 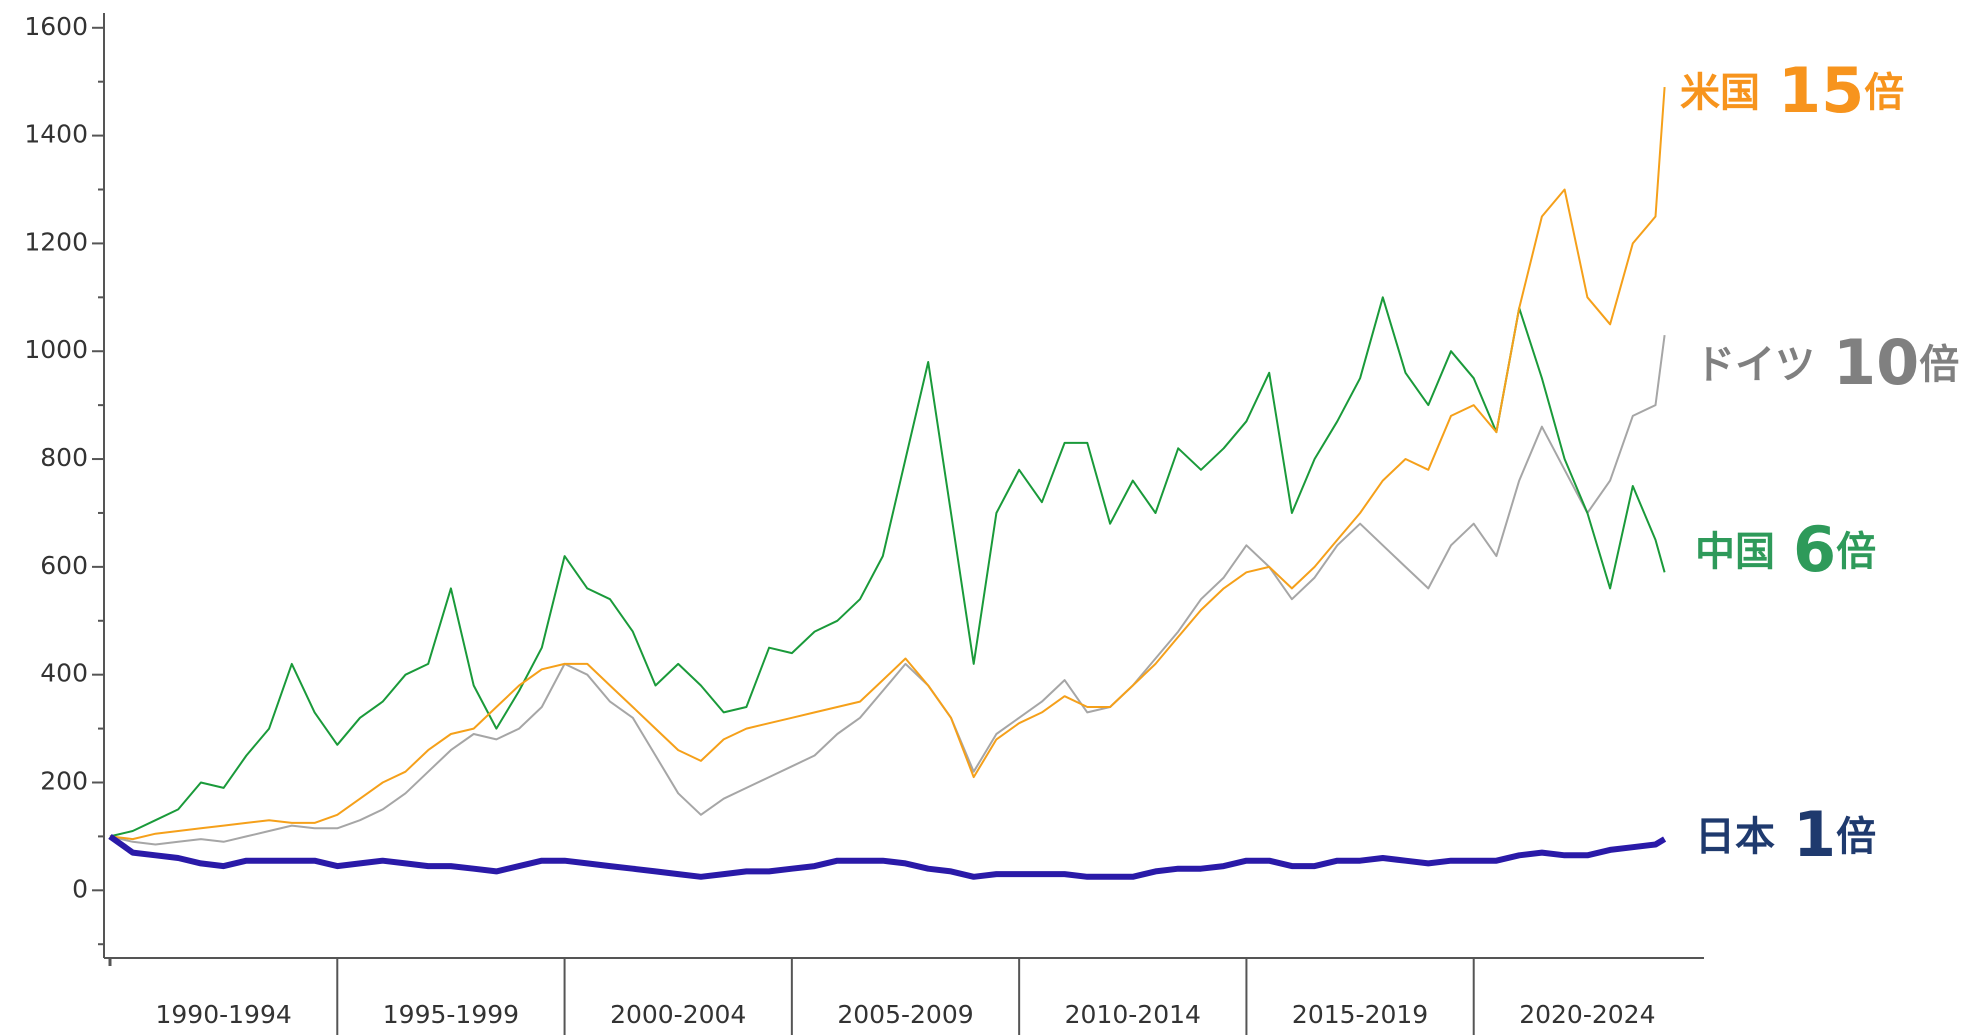 What do you see at coordinates (64, 780) in the screenshot?
I see `y-tick-label: 200` at bounding box center [64, 780].